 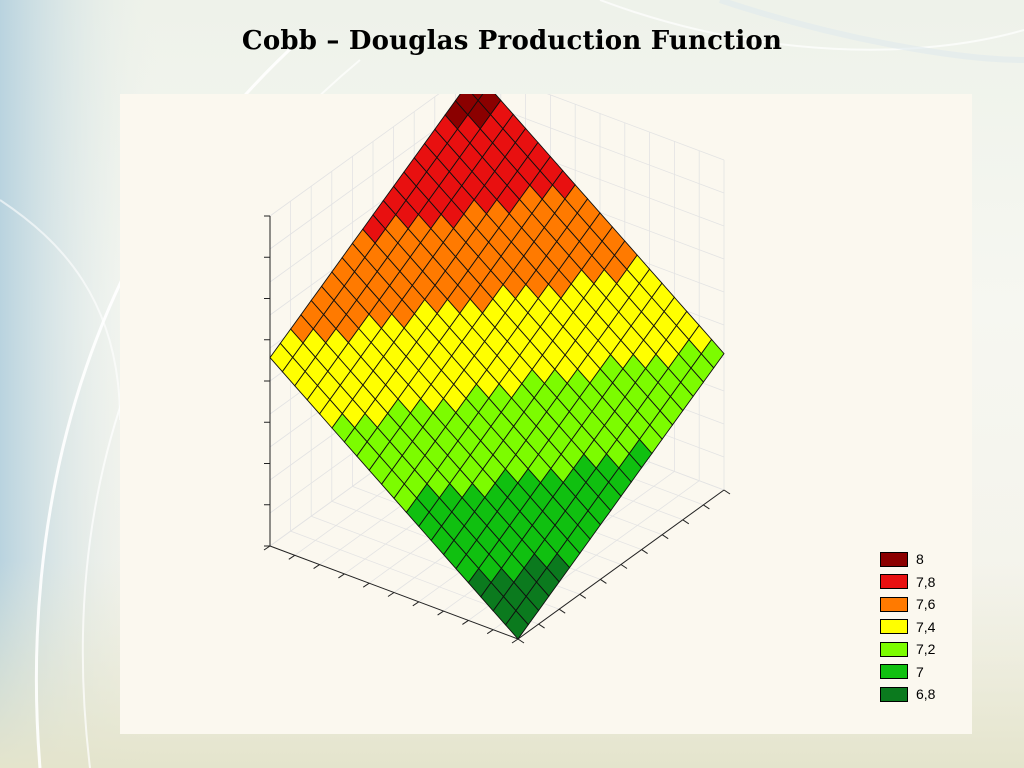 What do you see at coordinates (512, 41) in the screenshot?
I see `slide-title: Cobb – Douglas Production Function` at bounding box center [512, 41].